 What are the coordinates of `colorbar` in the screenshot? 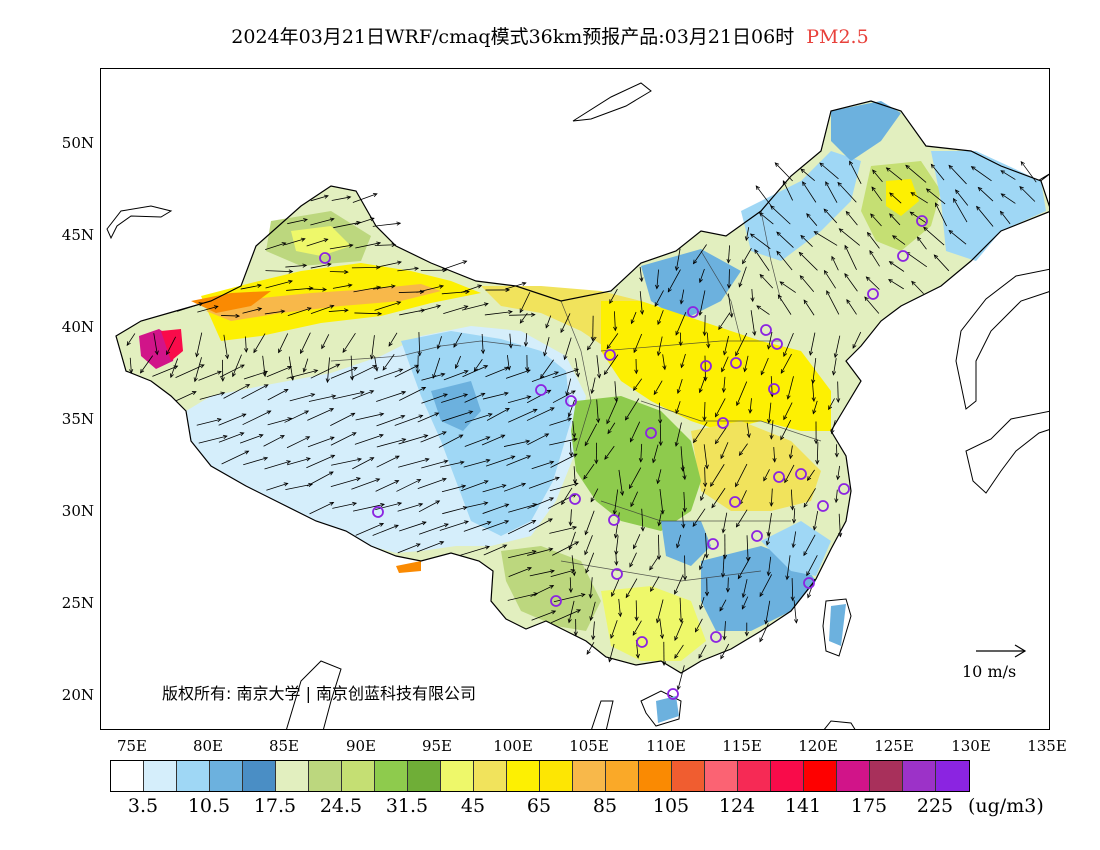 It's located at (540, 776).